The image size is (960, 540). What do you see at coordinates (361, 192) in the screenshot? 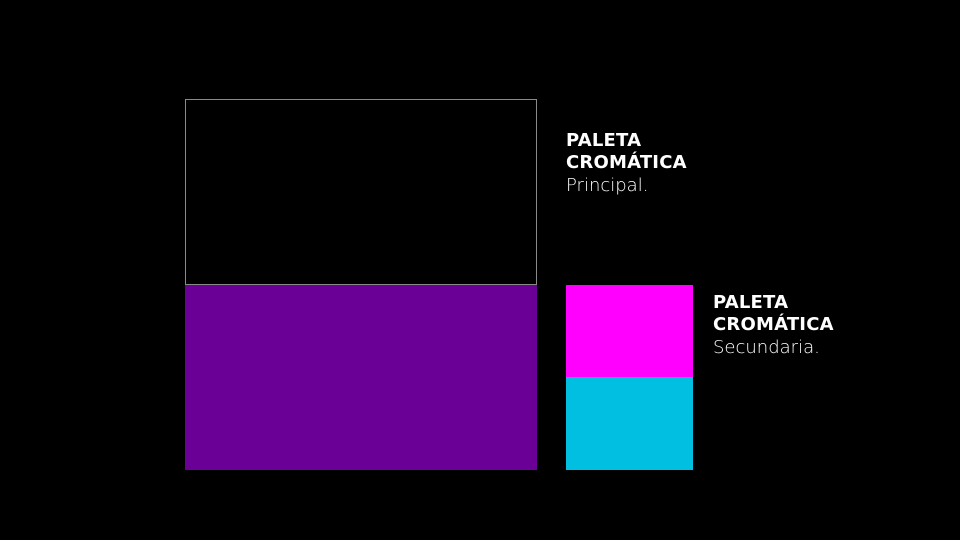
I see `swatch-black` at bounding box center [361, 192].